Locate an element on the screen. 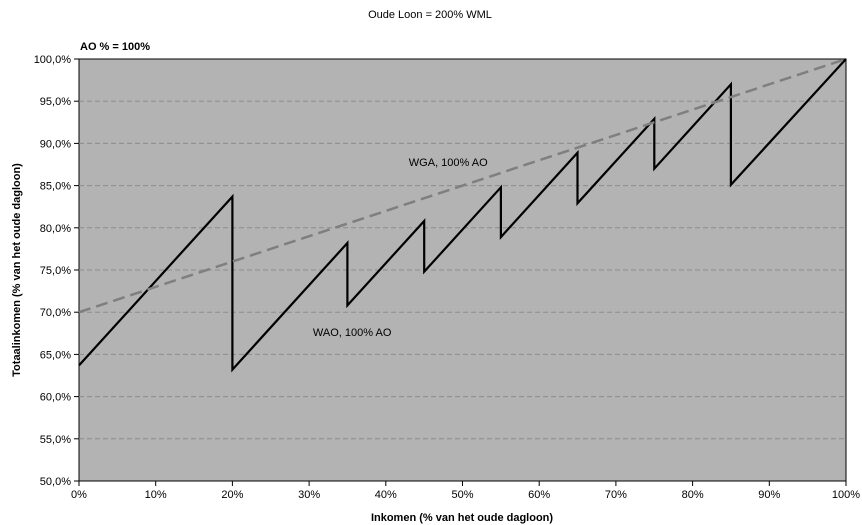 This screenshot has width=862, height=525. x-tick-label: 60% is located at coordinates (539, 495).